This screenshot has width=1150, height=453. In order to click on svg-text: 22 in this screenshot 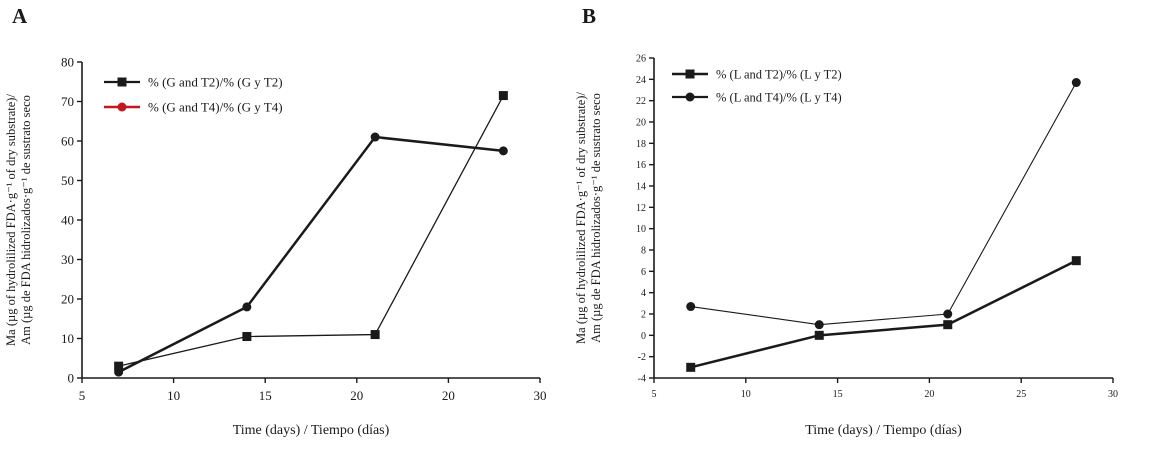, I will do `click(641, 101)`.